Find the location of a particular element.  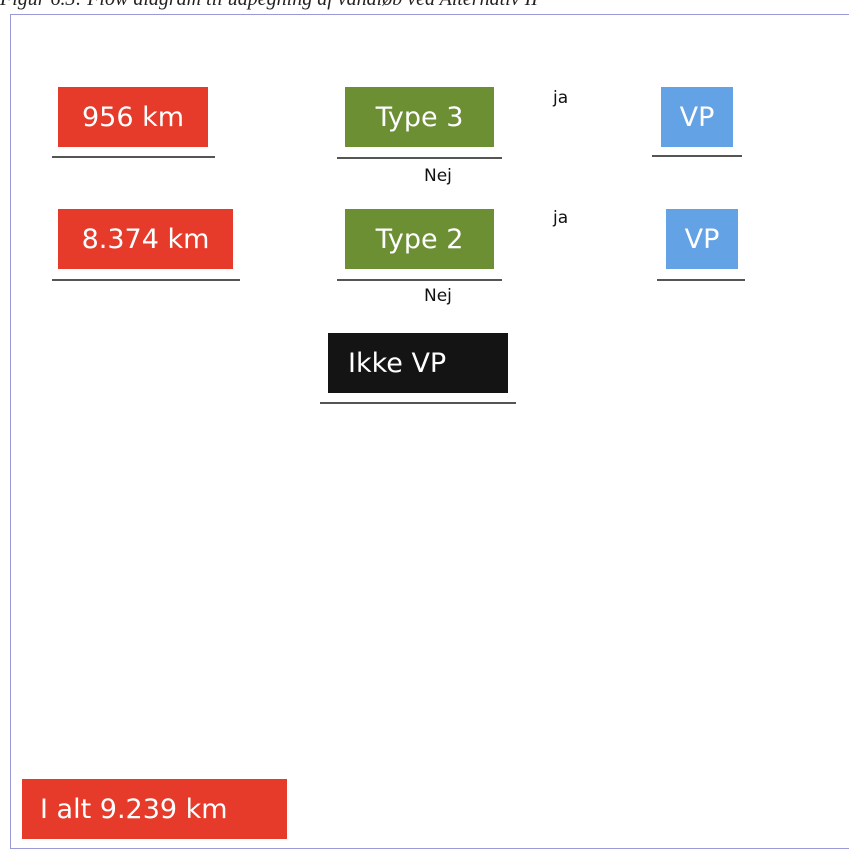

node: 8.374 km is located at coordinates (145, 239).